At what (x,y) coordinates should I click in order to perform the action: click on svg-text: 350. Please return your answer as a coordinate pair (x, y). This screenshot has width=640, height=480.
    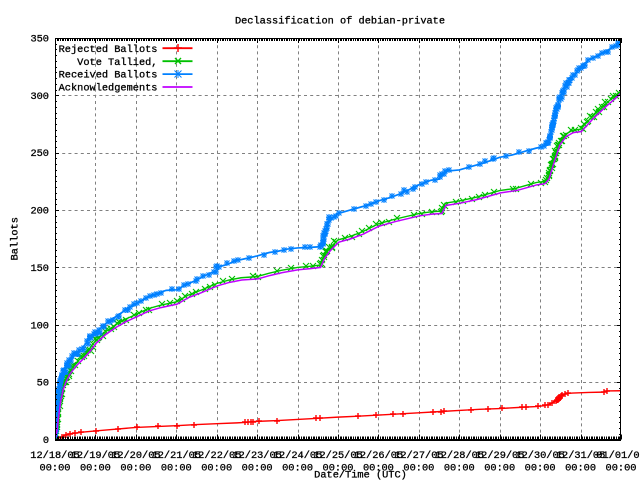
    Looking at the image, I should click on (39, 40).